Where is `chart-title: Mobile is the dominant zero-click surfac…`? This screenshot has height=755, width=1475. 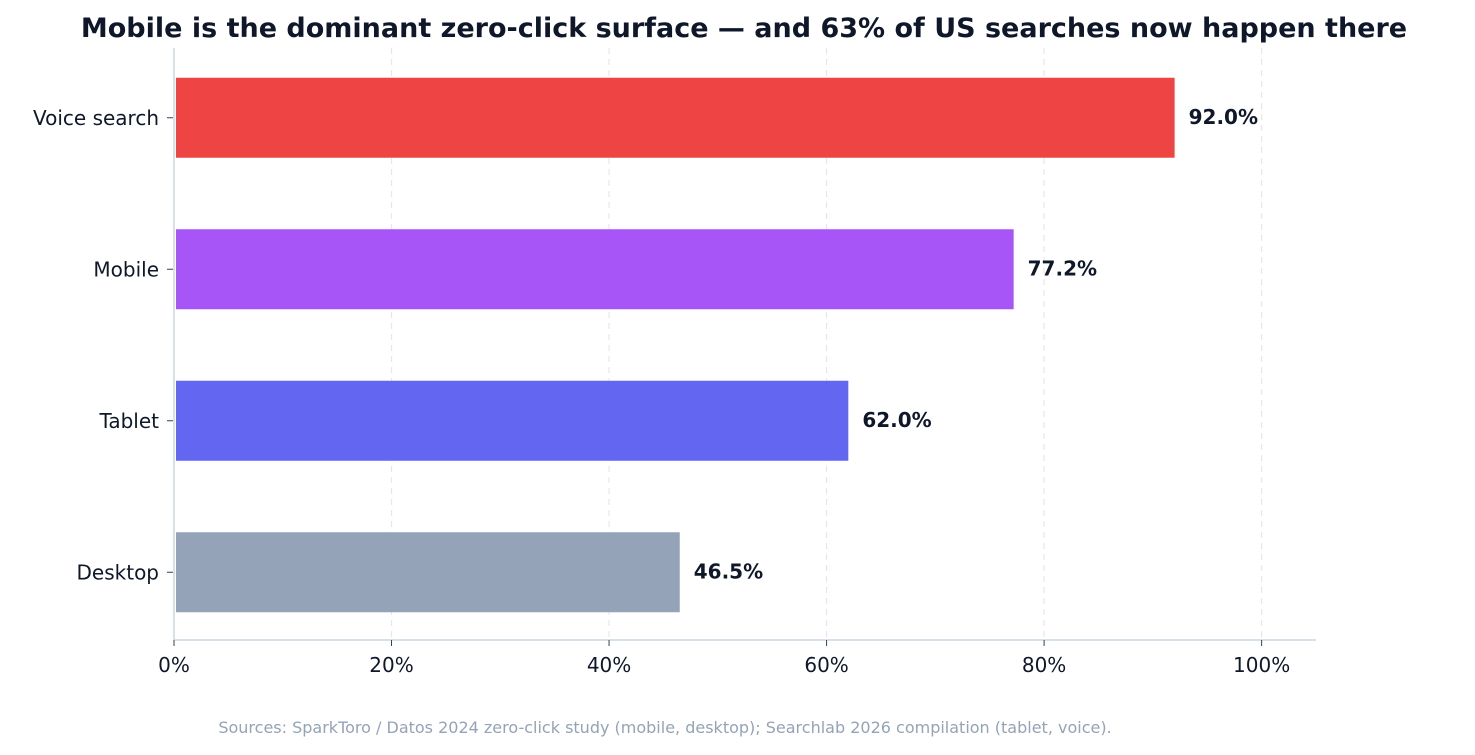
chart-title: Mobile is the dominant zero-click surfac… is located at coordinates (744, 28).